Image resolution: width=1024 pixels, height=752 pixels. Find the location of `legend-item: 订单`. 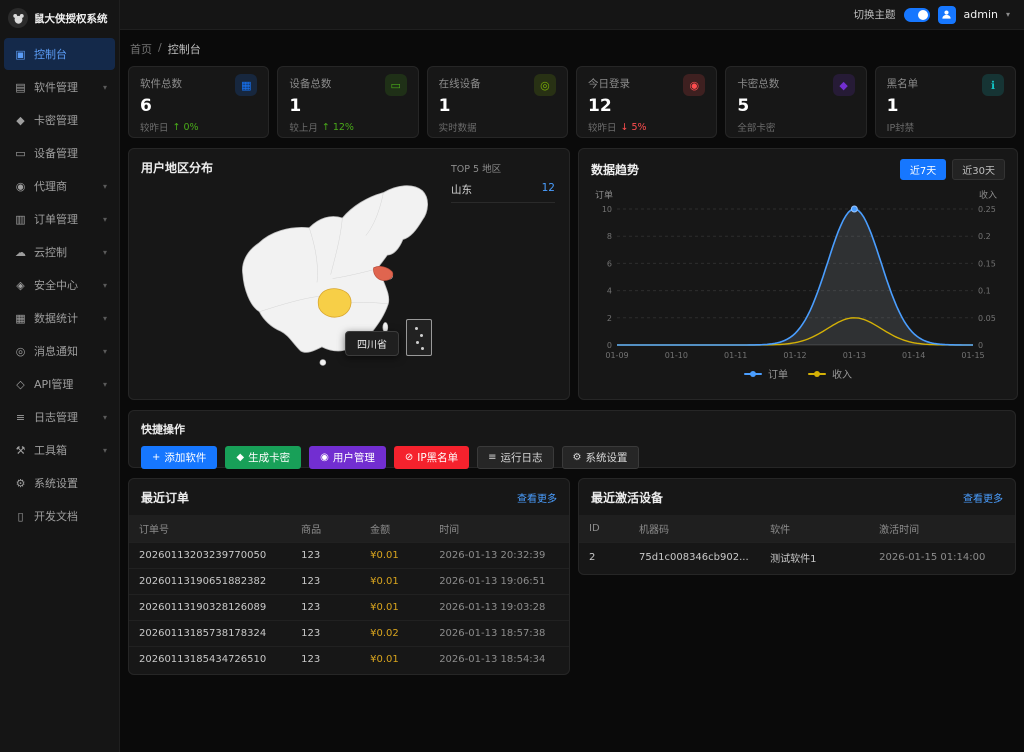

legend-item: 订单 is located at coordinates (766, 373).